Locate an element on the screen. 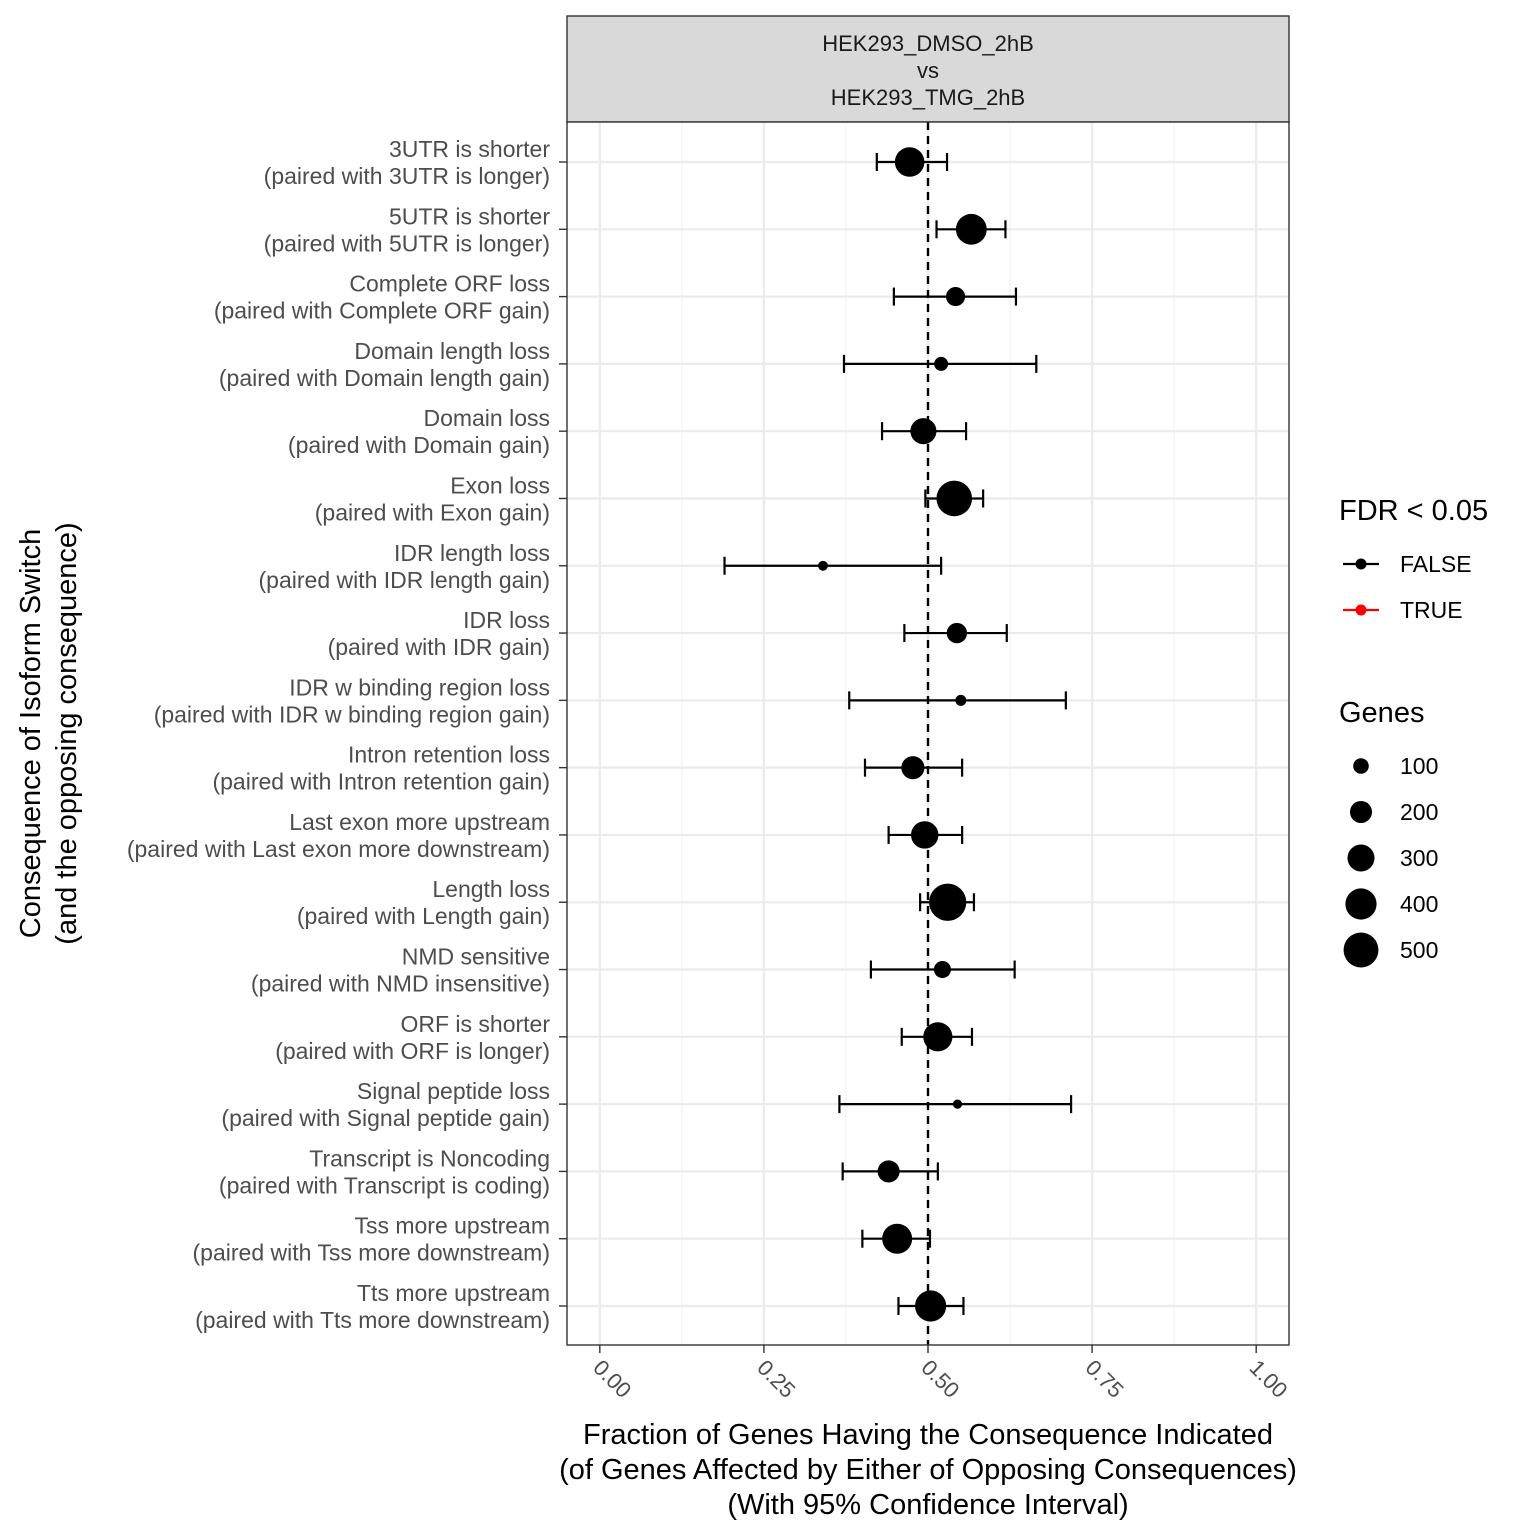  legend-fdr-label: FALSE is located at coordinates (1436, 564).